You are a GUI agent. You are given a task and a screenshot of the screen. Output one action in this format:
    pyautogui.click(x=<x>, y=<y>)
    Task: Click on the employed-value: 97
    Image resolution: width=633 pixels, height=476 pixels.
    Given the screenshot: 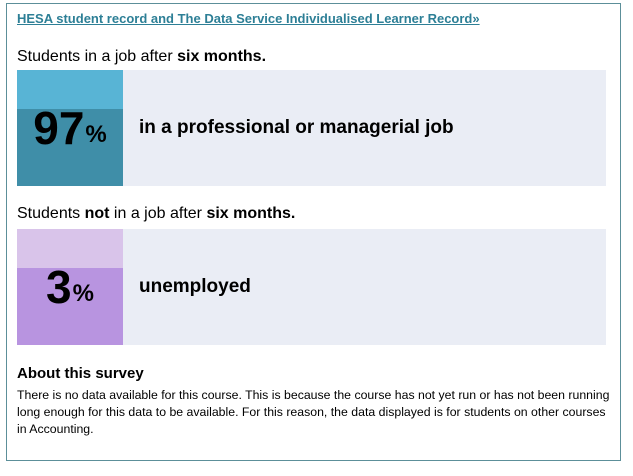 What is the action you would take?
    pyautogui.click(x=59, y=128)
    